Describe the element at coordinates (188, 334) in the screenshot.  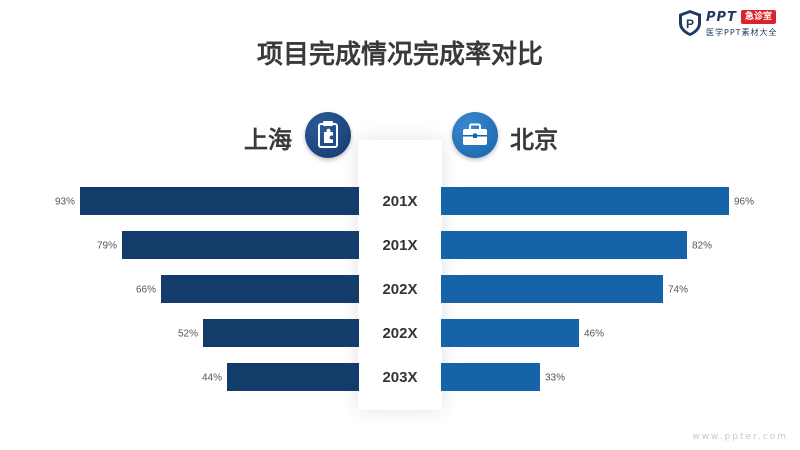
I see `data-label-left-3: 52%` at that location.